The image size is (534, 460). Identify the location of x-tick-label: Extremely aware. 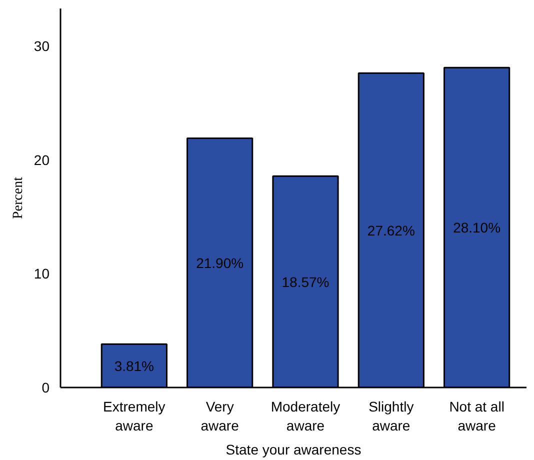
(134, 416).